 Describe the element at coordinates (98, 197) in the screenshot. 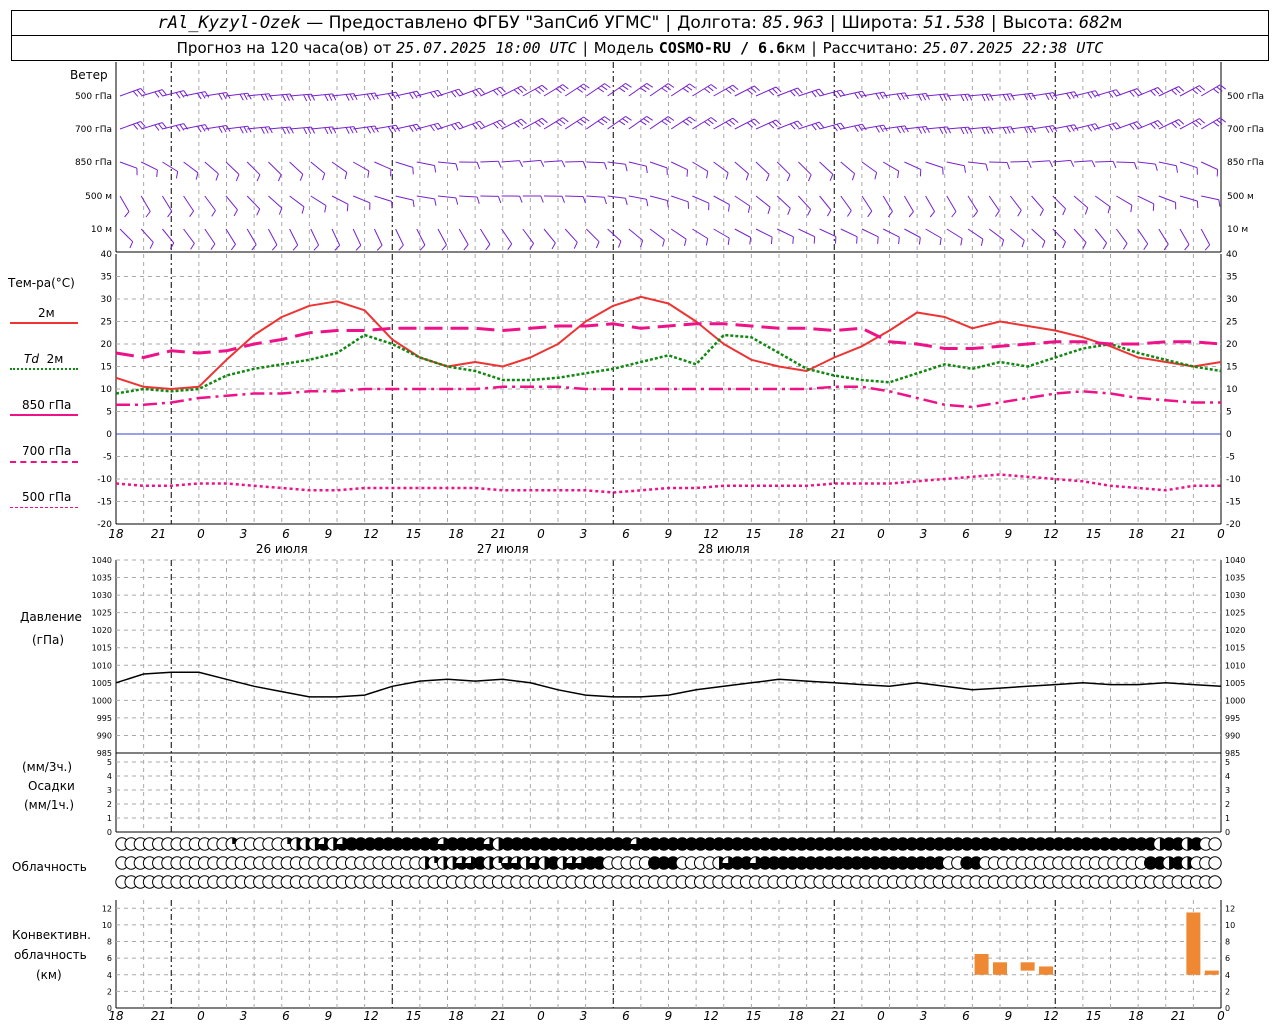

I see `wind-level-left: 500 м` at that location.